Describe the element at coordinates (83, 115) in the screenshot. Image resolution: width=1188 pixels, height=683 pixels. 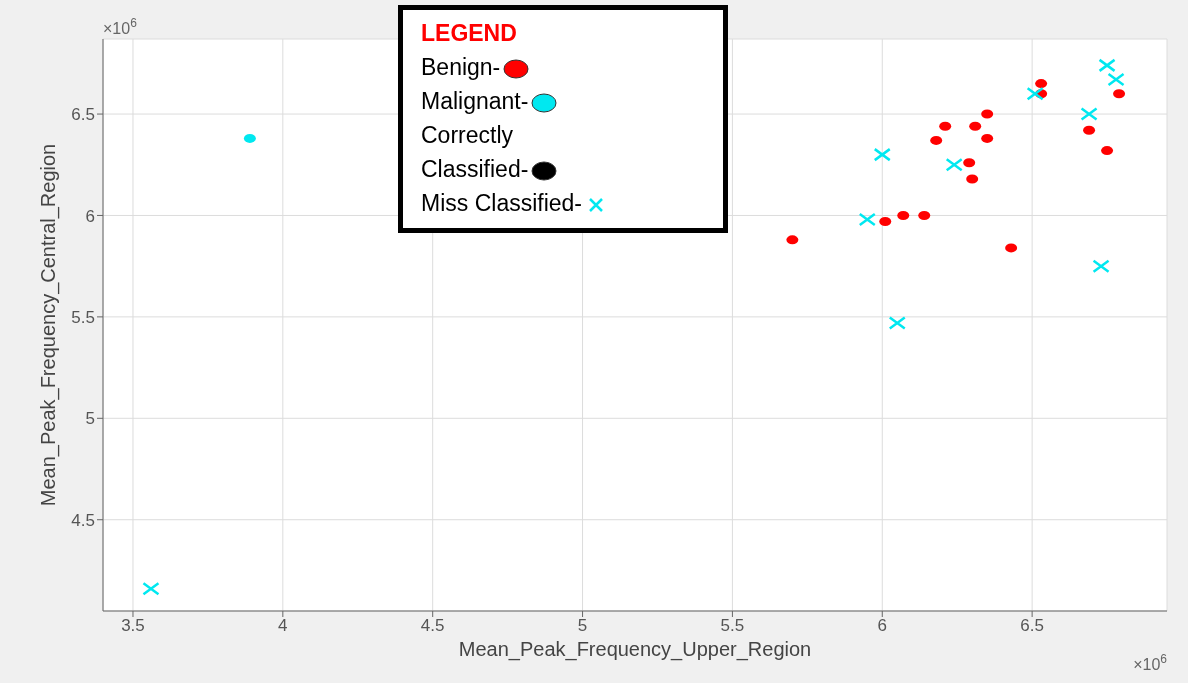
I see `y-tick-label: 6.5` at that location.